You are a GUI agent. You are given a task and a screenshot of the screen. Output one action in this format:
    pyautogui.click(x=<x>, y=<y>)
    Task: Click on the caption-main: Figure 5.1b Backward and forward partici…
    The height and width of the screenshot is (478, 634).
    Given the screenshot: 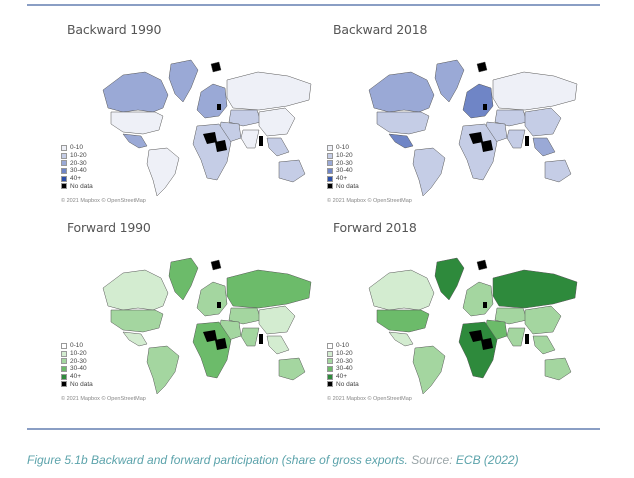 What is the action you would take?
    pyautogui.click(x=217, y=460)
    